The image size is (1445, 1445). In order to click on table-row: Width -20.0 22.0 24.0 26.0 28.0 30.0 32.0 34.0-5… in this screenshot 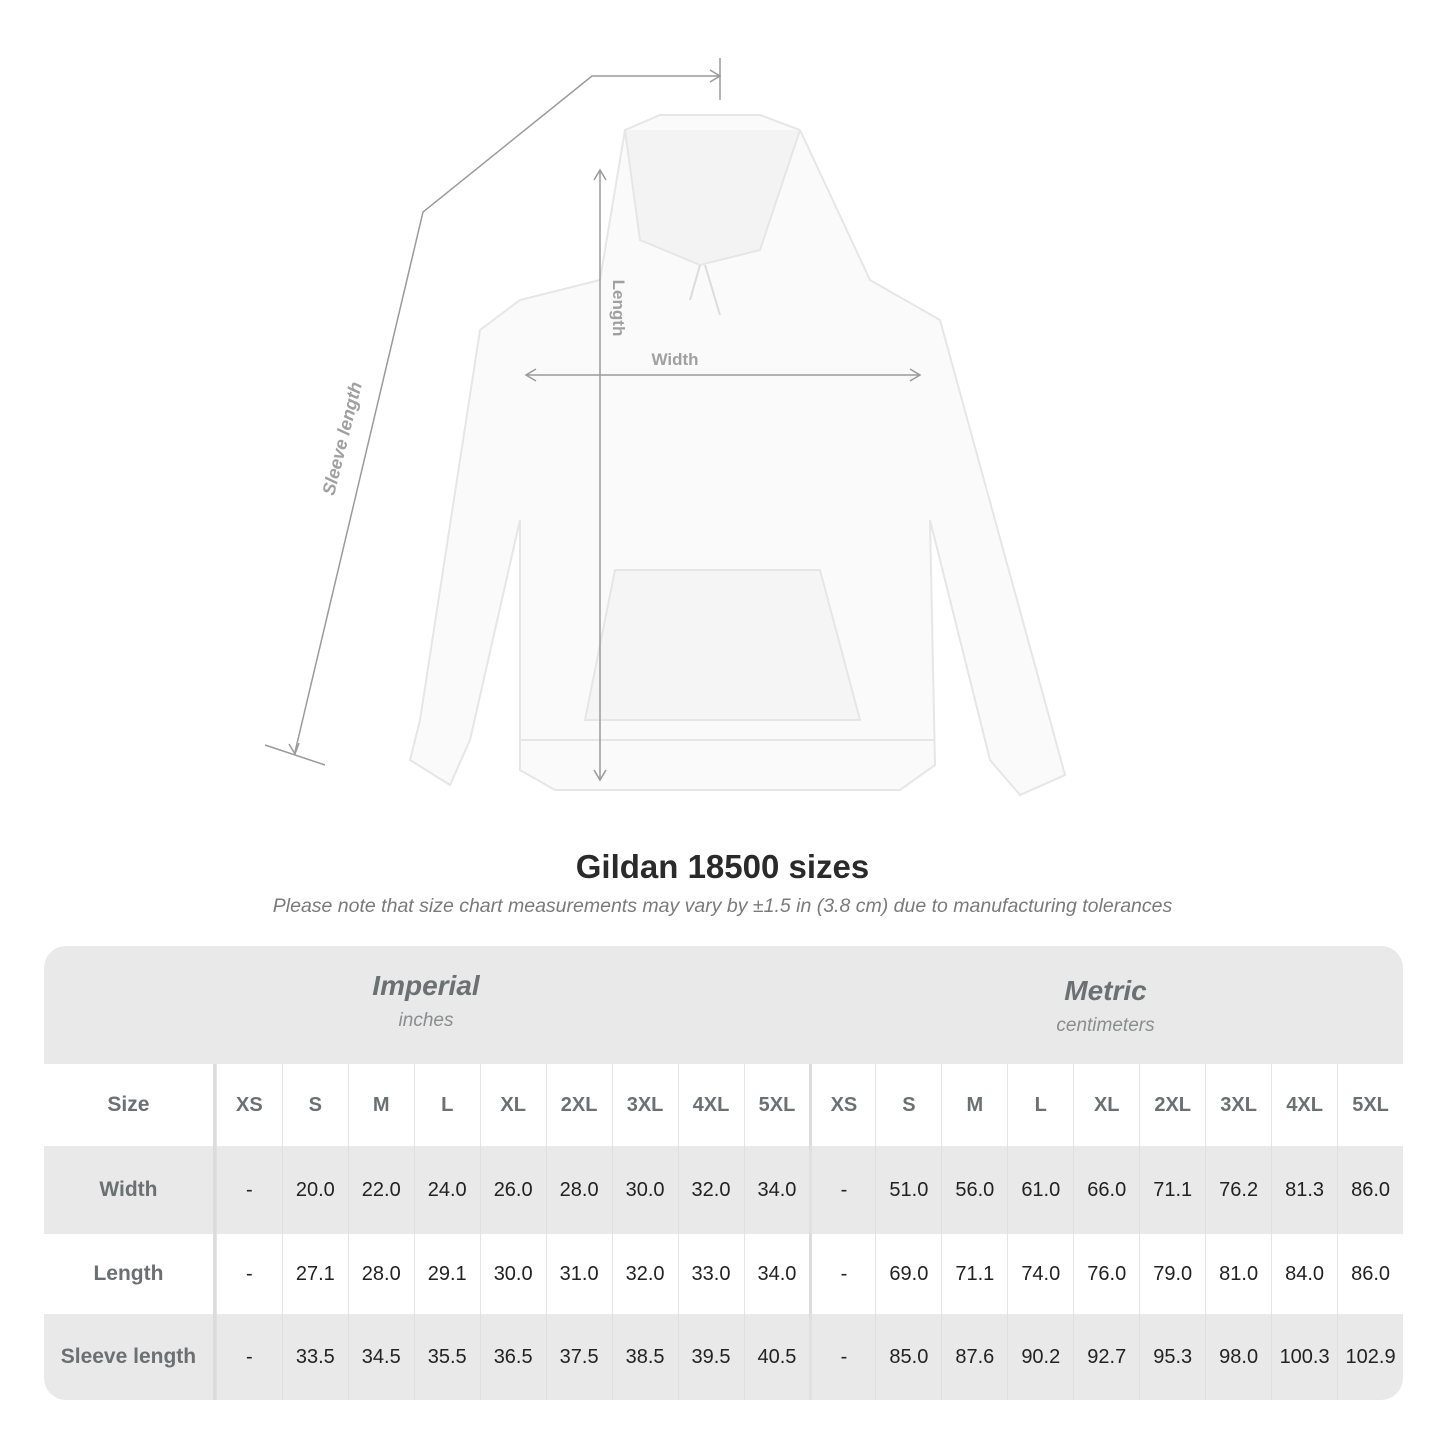, I will do `click(723, 1190)`.